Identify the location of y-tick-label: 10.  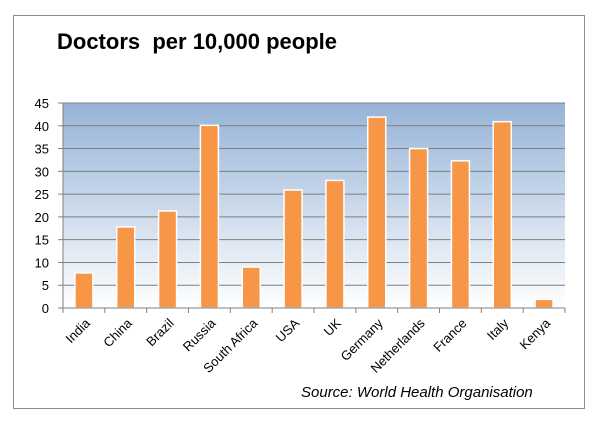
(42, 262).